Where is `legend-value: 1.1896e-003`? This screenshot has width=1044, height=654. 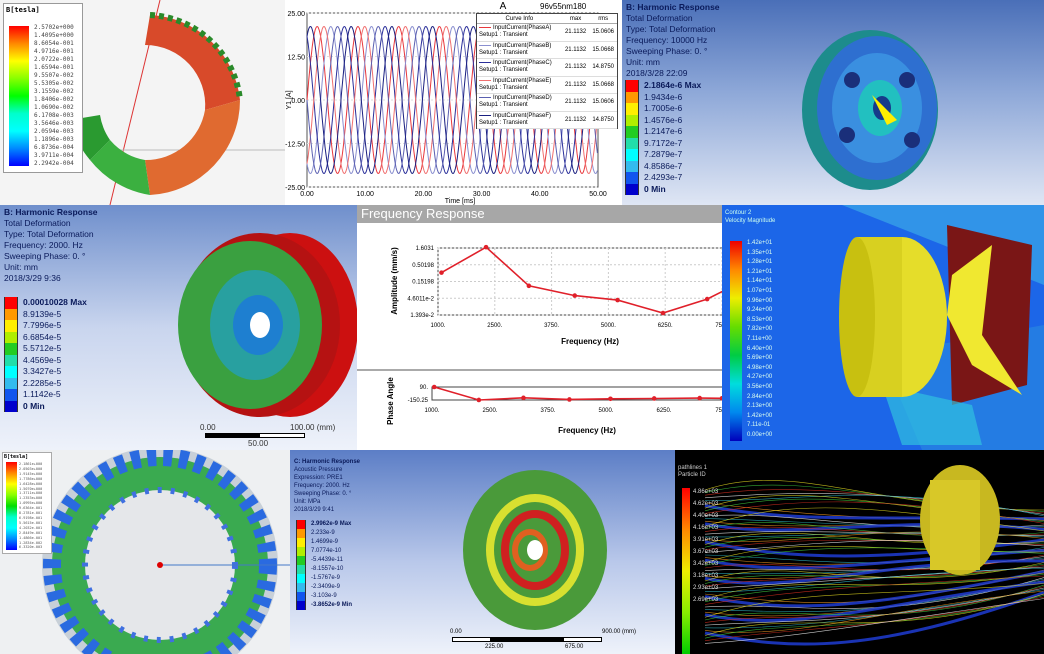 legend-value: 1.1896e-003 is located at coordinates (54, 139).